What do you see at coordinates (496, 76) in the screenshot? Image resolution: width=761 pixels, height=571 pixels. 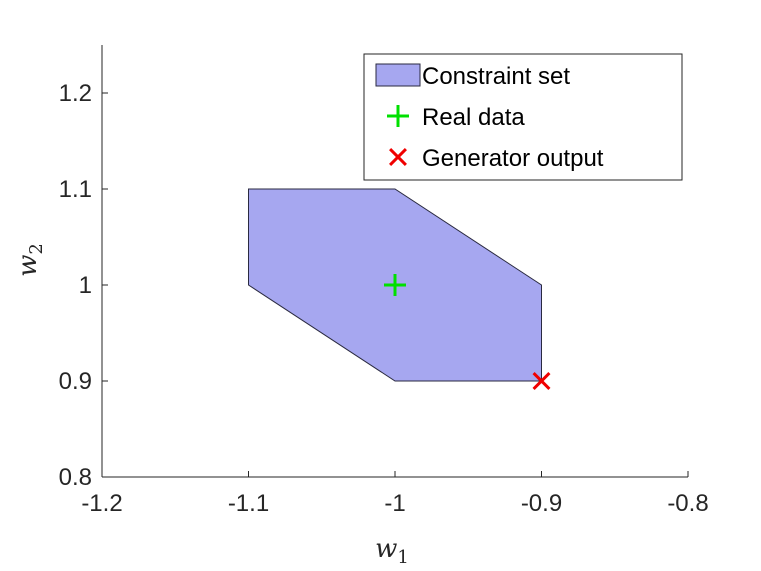 I see `legend-label: Constraint set` at bounding box center [496, 76].